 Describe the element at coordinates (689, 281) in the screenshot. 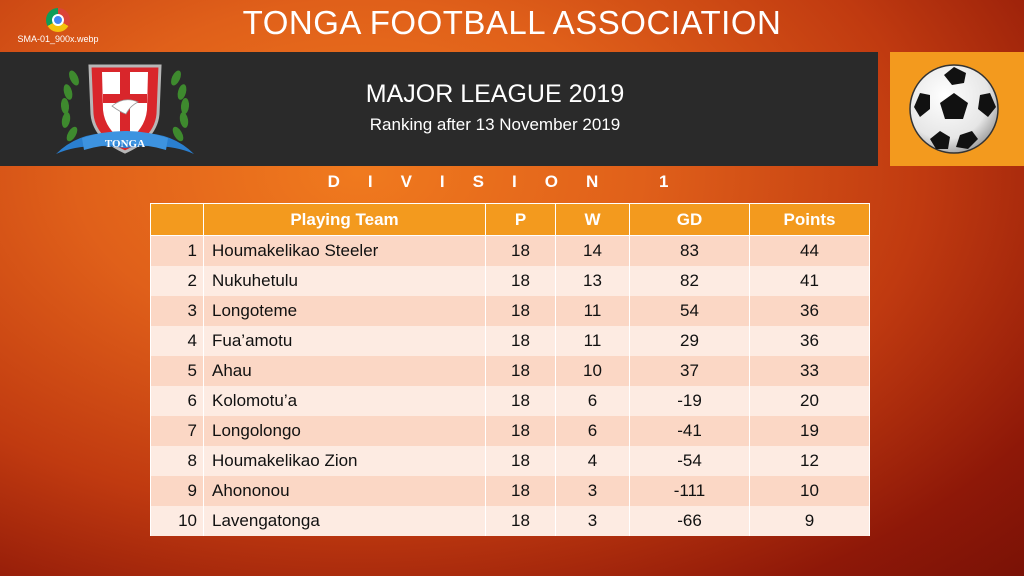

I see `cell-gd: 82` at that location.